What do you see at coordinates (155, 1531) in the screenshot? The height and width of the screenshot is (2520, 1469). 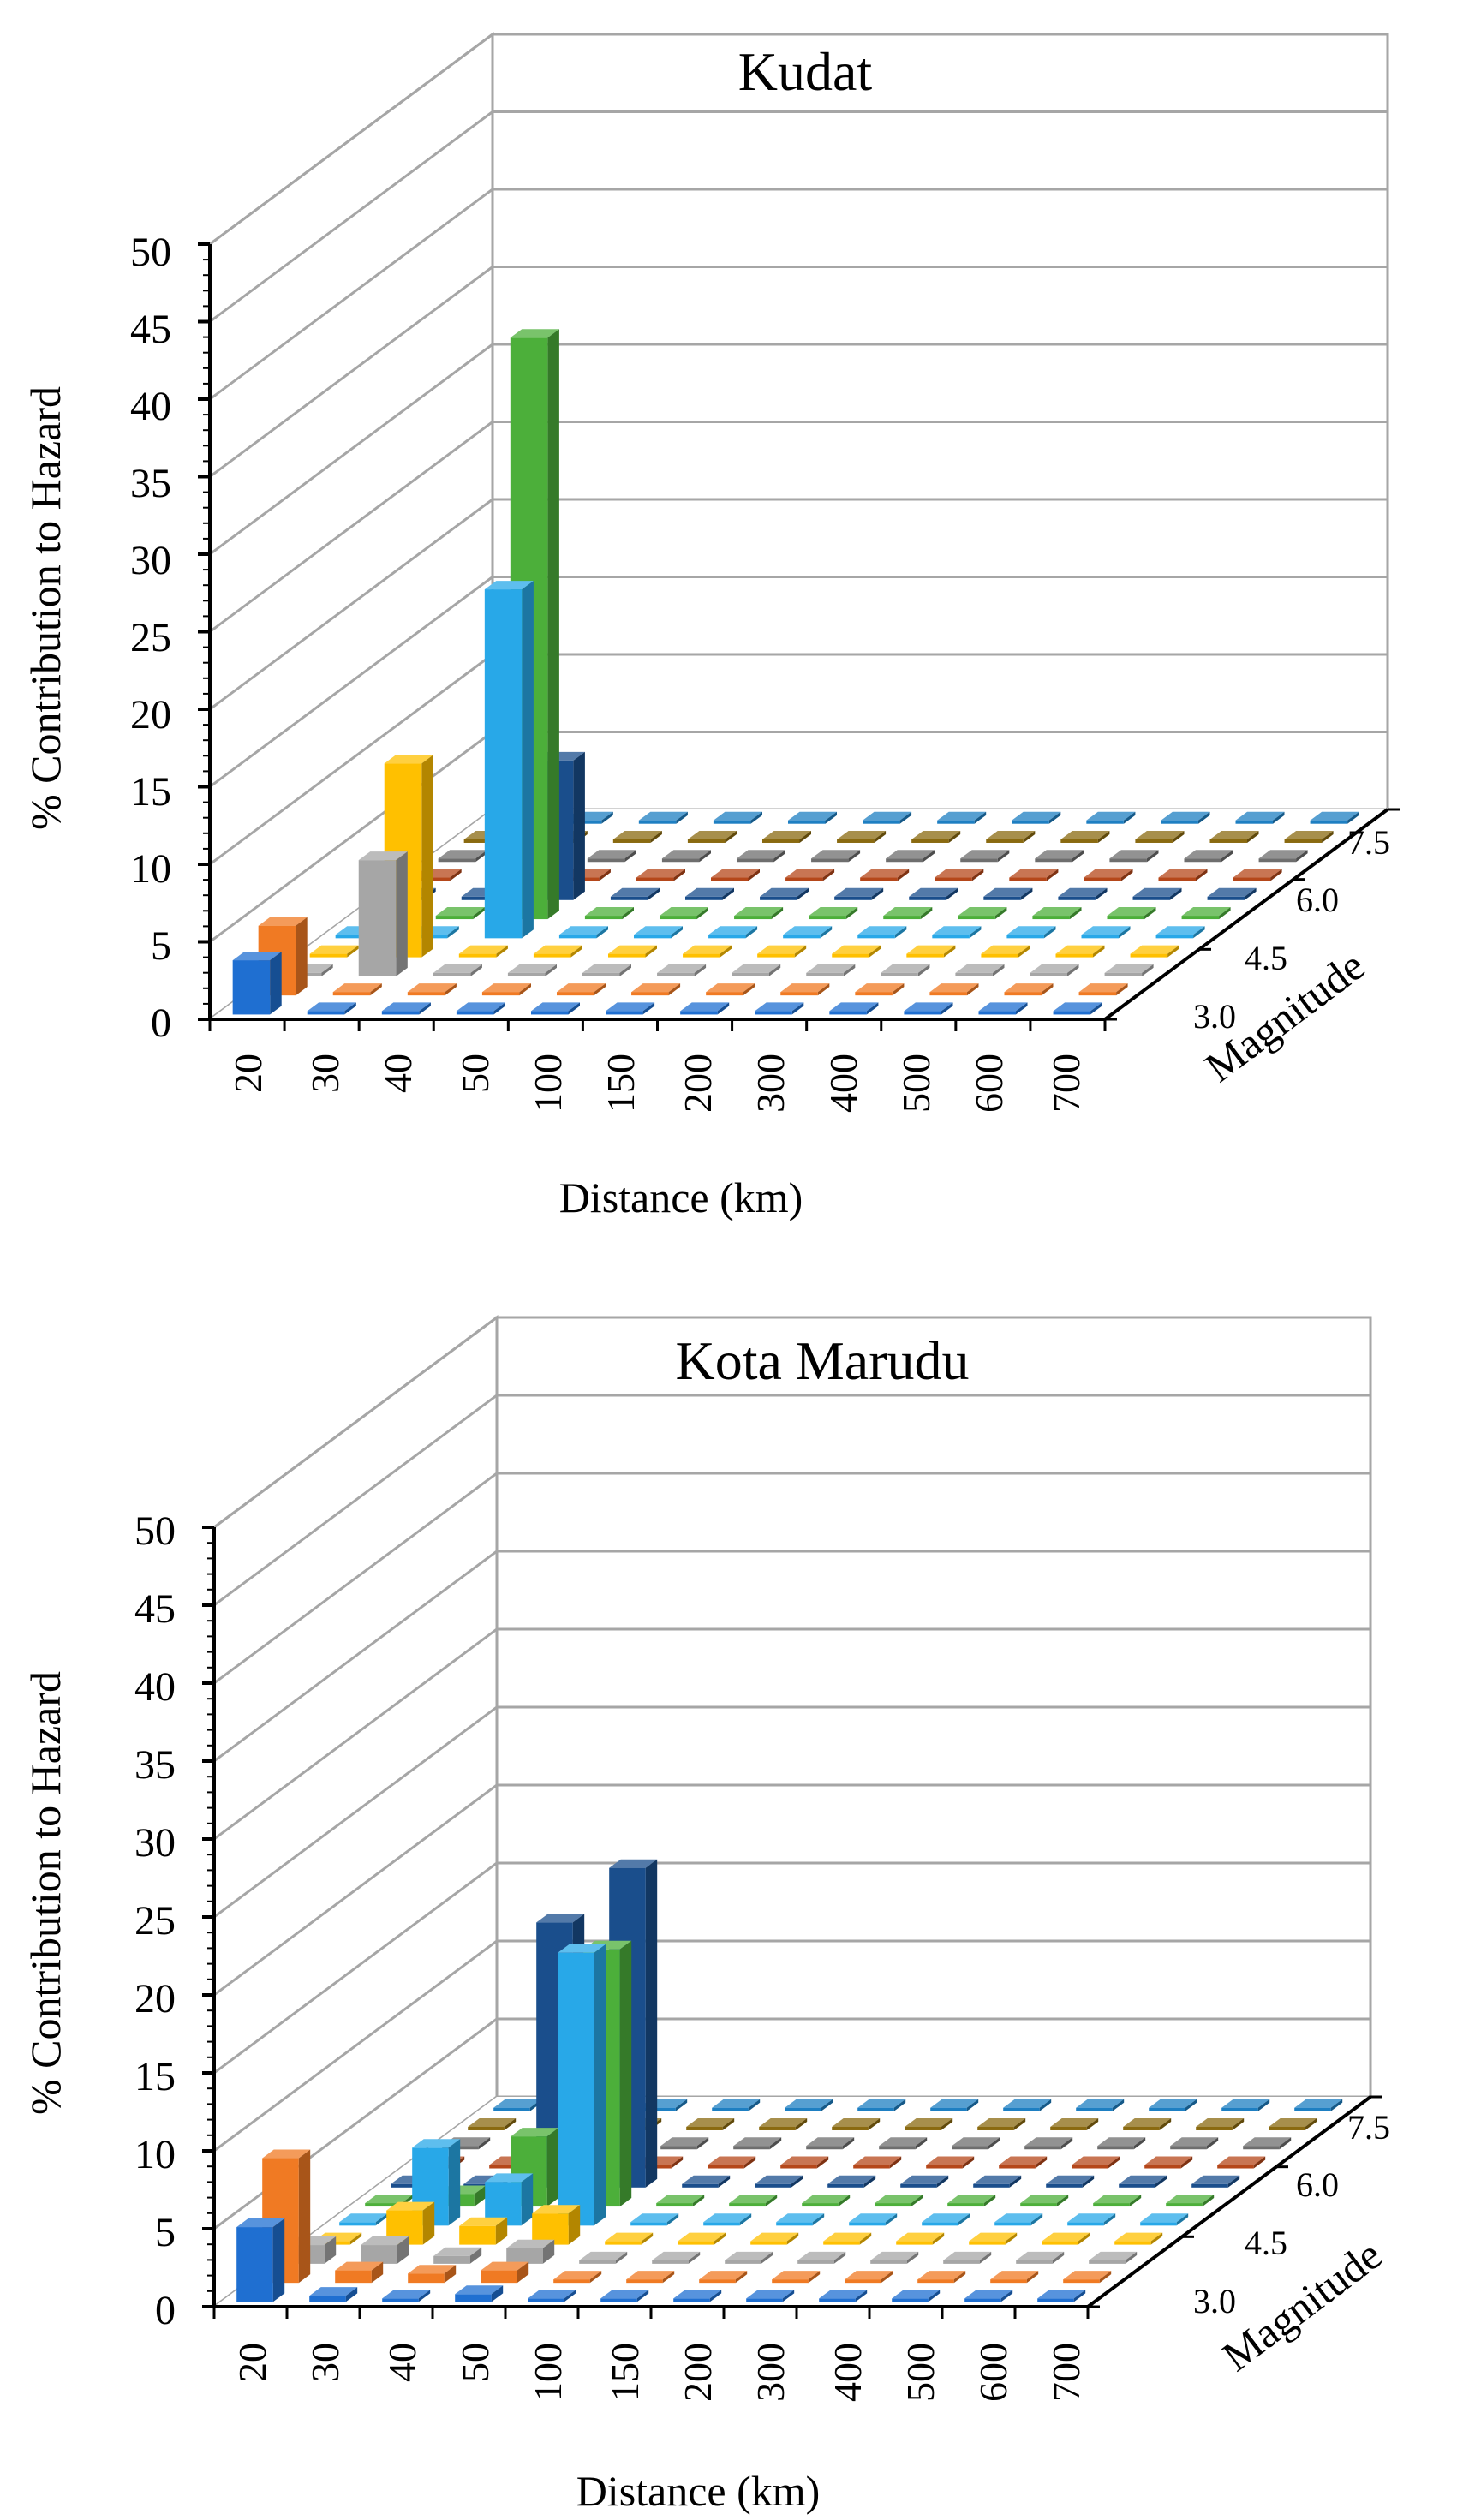 I see `y-tick-label: 50` at bounding box center [155, 1531].